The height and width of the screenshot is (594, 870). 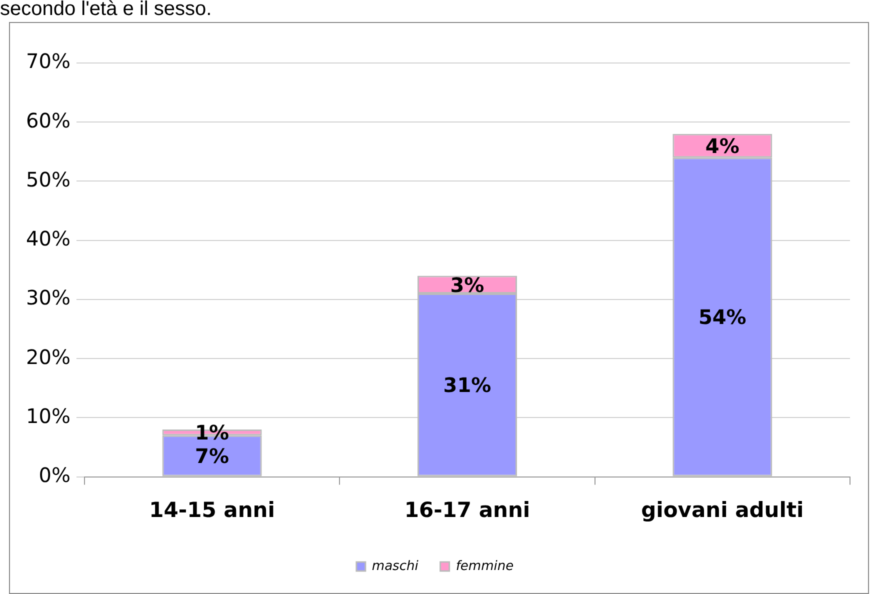 What do you see at coordinates (722, 146) in the screenshot?
I see `data-label: 4%` at bounding box center [722, 146].